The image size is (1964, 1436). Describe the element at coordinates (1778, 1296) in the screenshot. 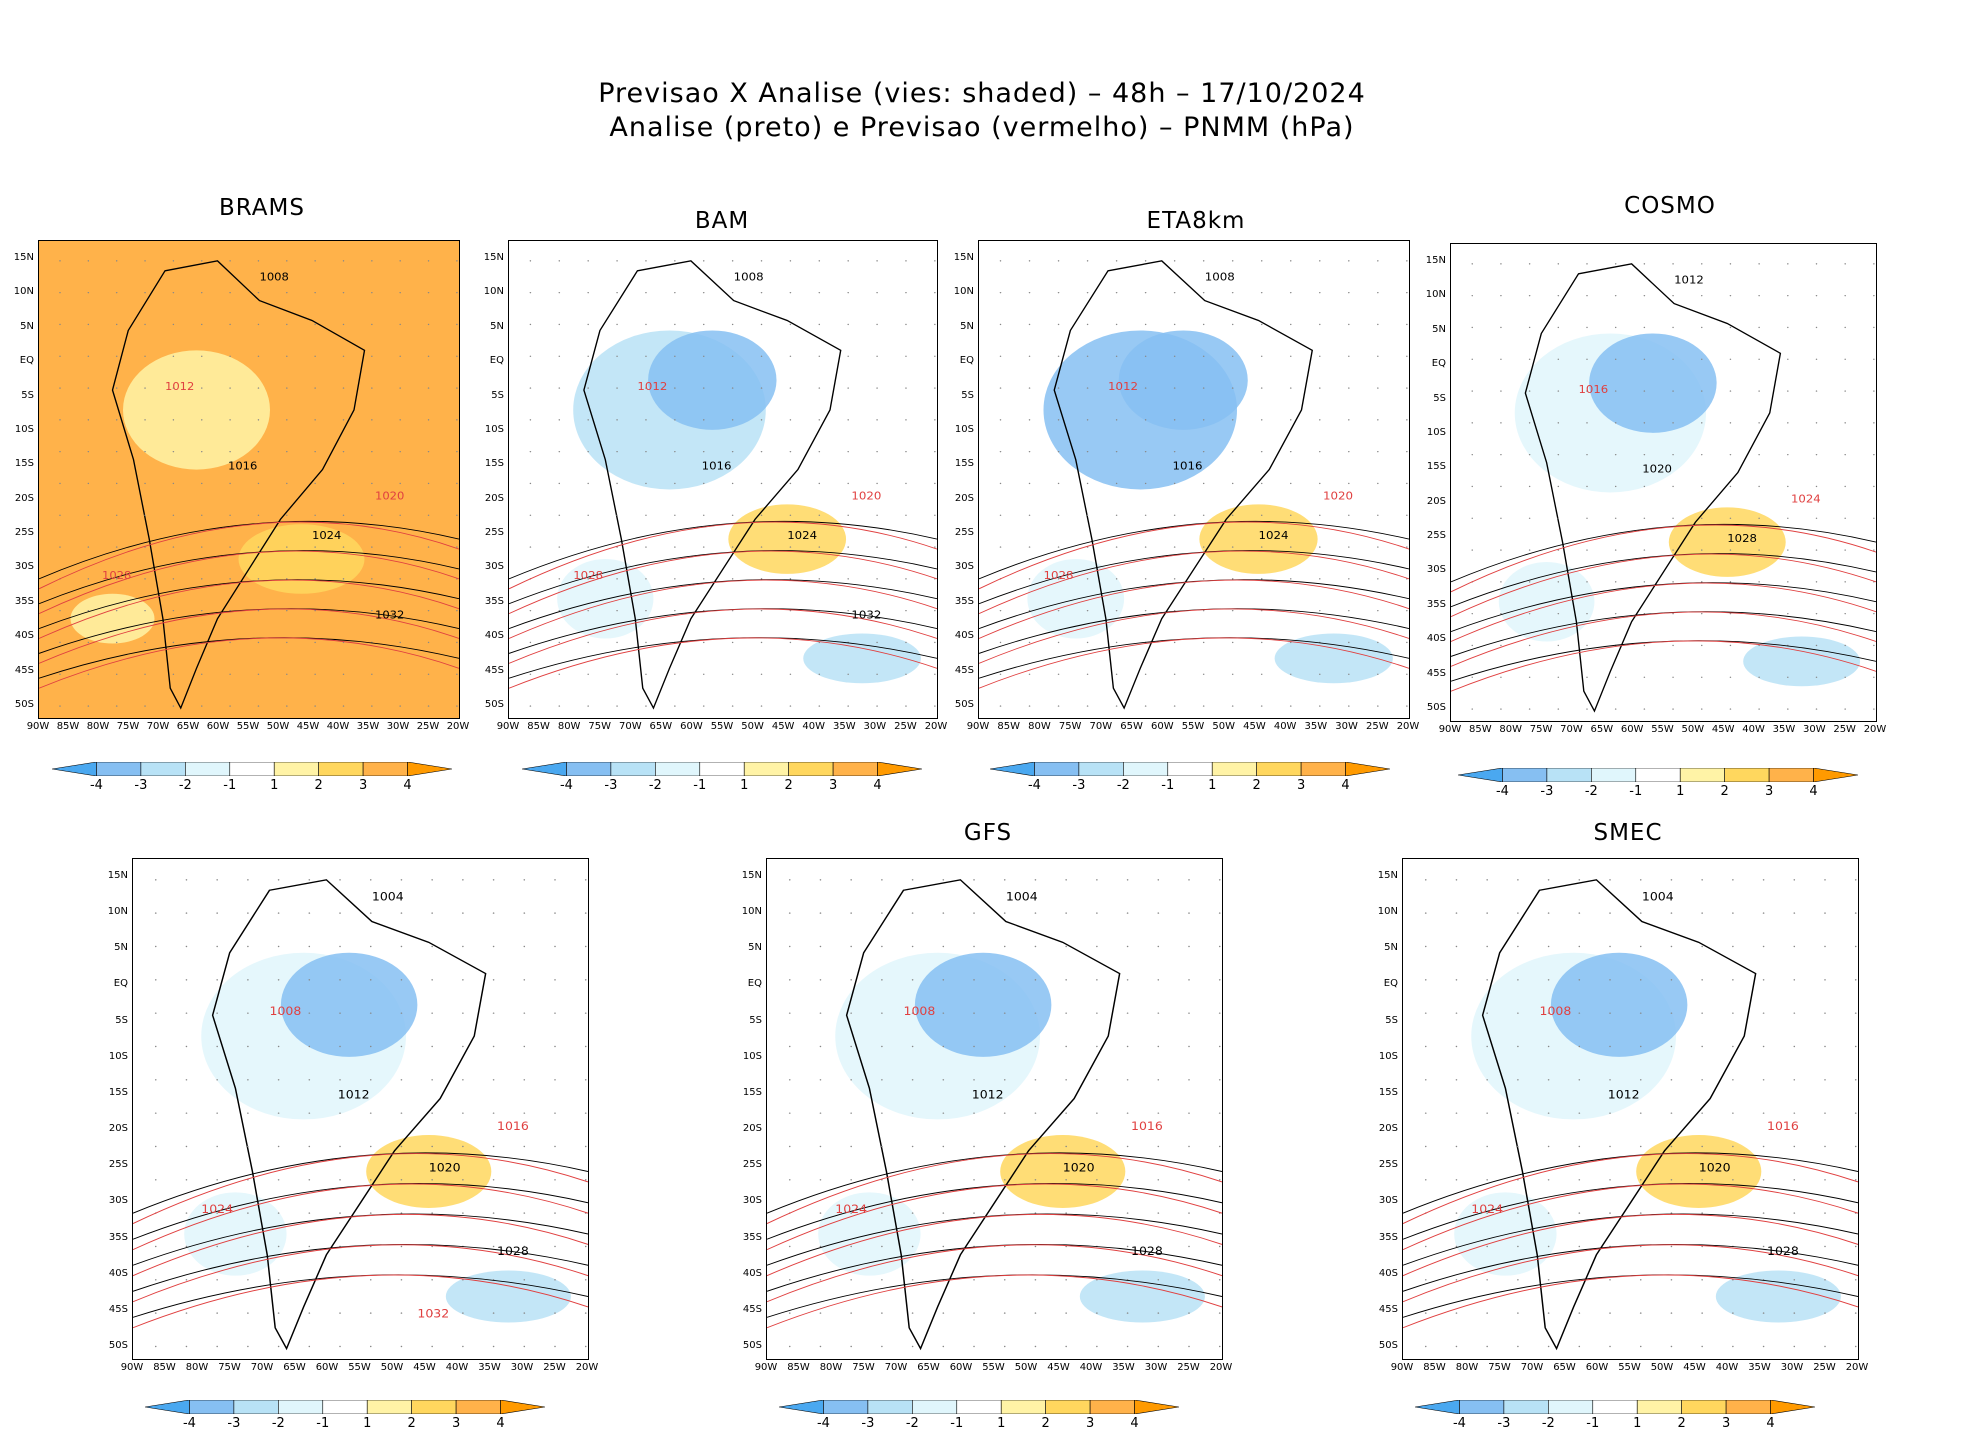

I see `bias-shade` at that location.